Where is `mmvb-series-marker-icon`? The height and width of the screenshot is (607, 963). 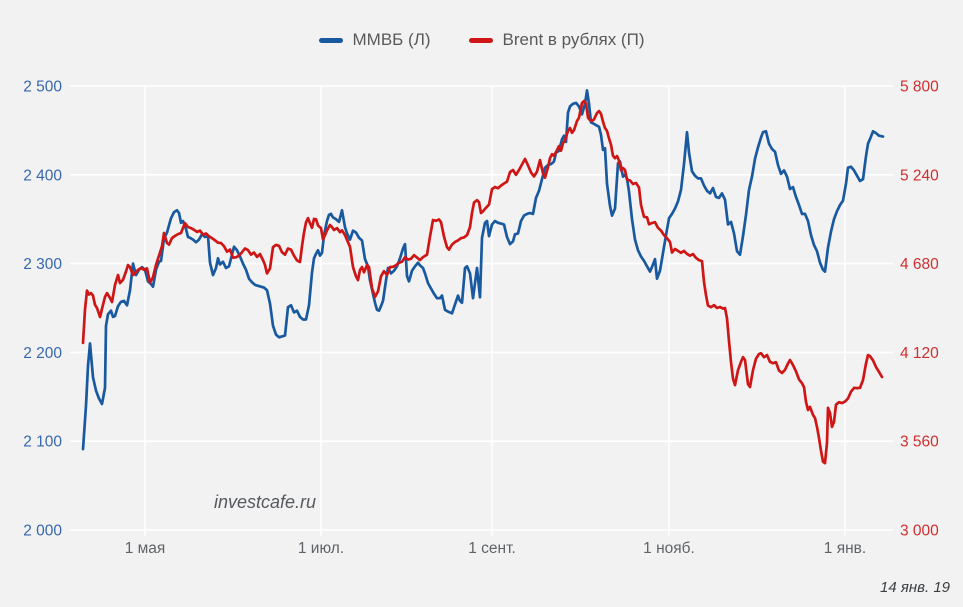 mmvb-series-marker-icon is located at coordinates (330, 40).